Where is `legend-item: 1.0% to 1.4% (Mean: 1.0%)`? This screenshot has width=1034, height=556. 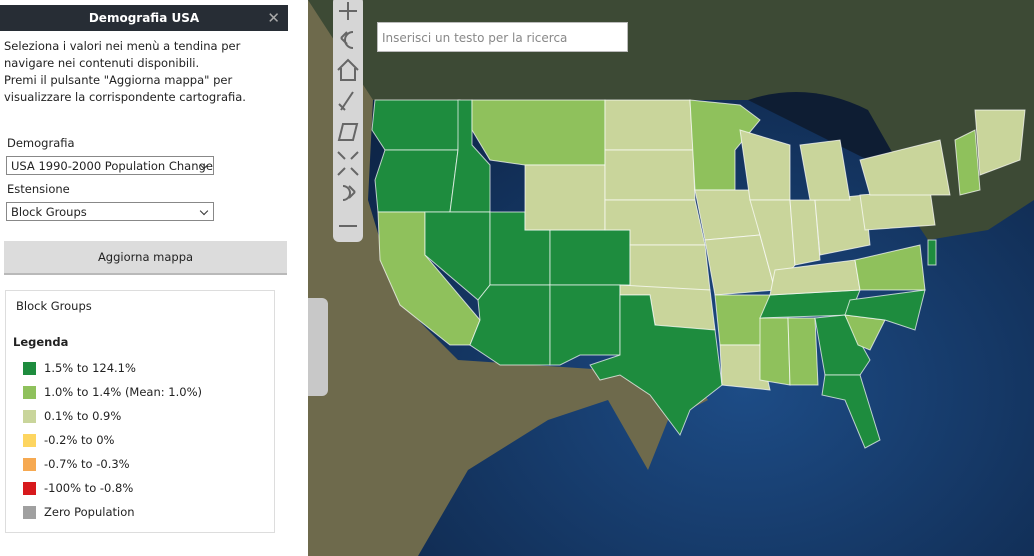
legend-item: 1.0% to 1.4% (Mean: 1.0%) is located at coordinates (112, 392).